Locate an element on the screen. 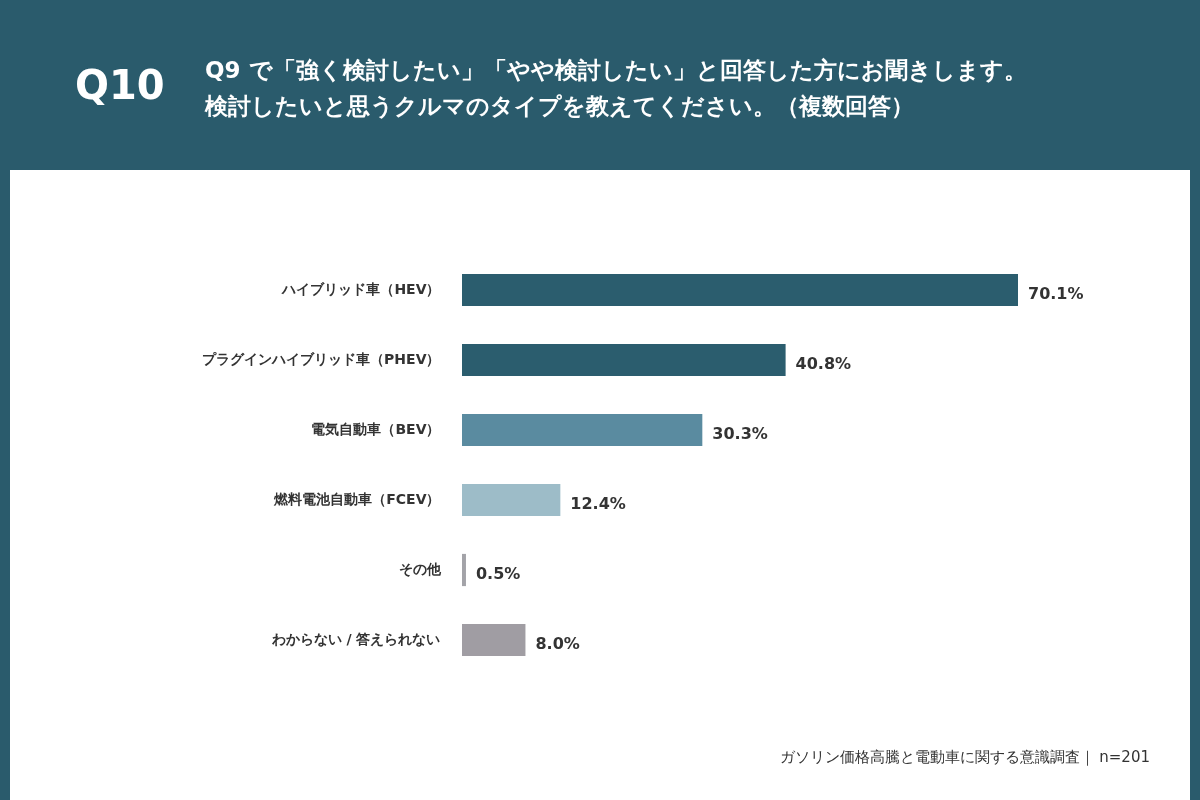  text: Q10 is located at coordinates (120, 85).